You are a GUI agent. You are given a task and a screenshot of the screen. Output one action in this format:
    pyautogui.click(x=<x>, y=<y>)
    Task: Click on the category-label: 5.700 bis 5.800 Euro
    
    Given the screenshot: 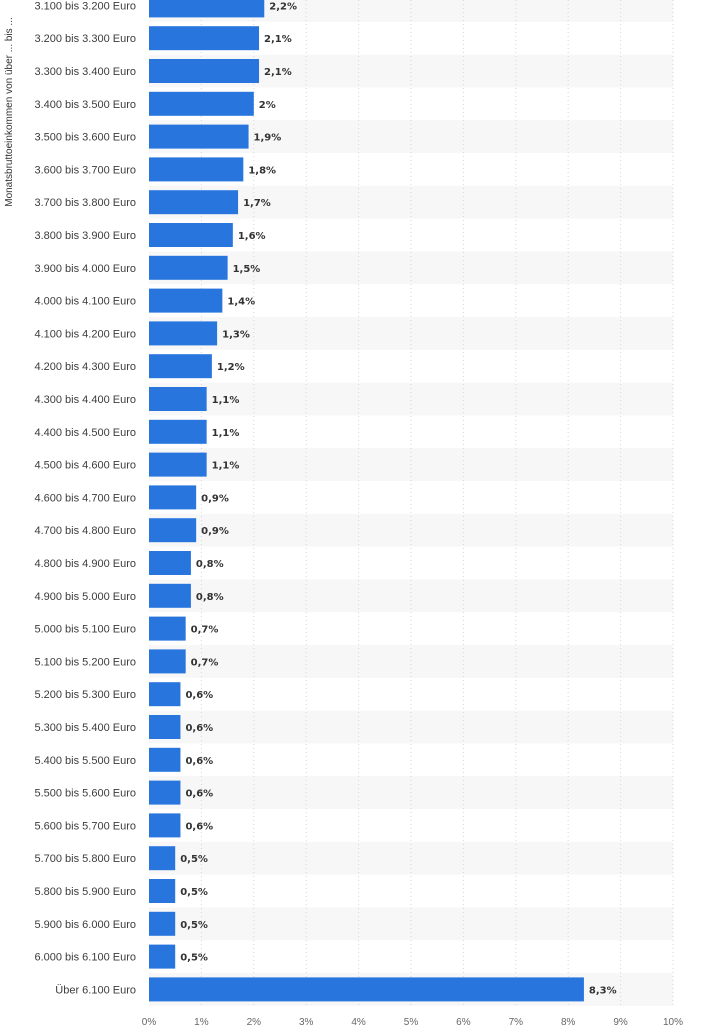 What is the action you would take?
    pyautogui.click(x=85, y=859)
    